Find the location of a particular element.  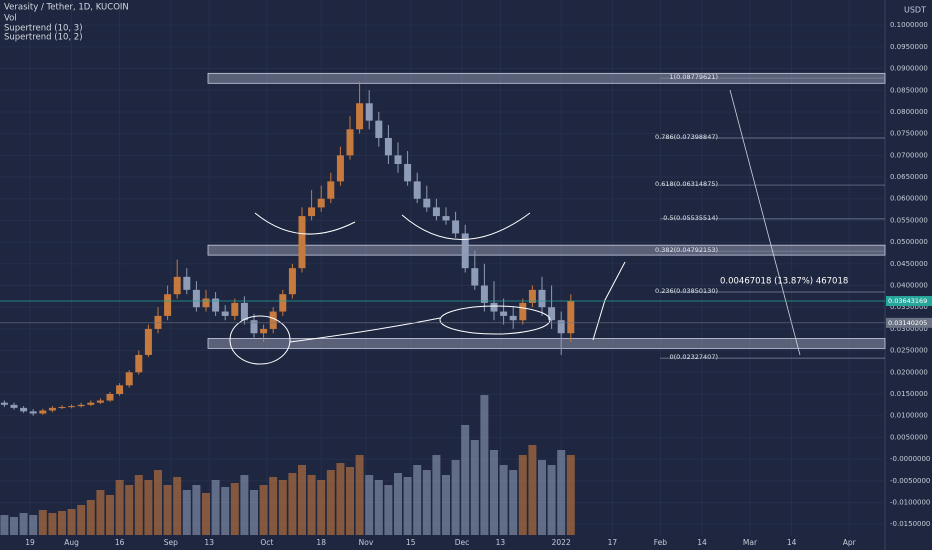

x-tick-label: 2022 is located at coordinates (561, 542).